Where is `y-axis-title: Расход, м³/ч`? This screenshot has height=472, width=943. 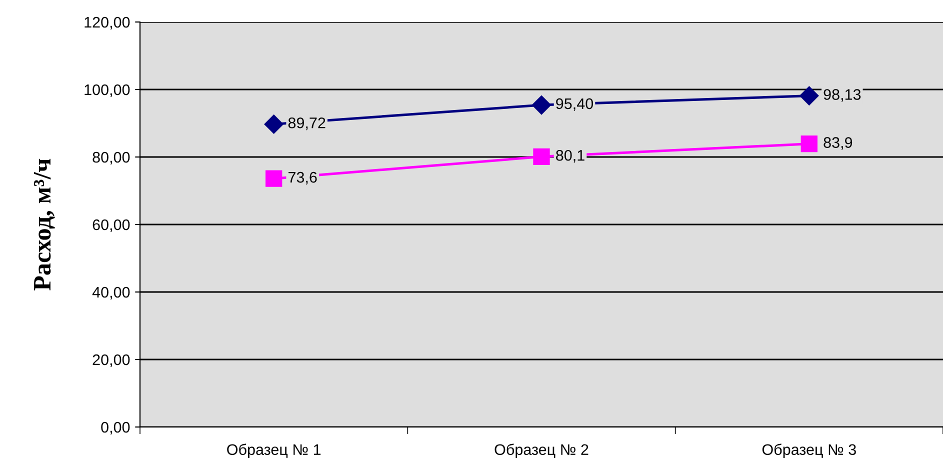 y-axis-title: Расход, м³/ч is located at coordinates (44, 224).